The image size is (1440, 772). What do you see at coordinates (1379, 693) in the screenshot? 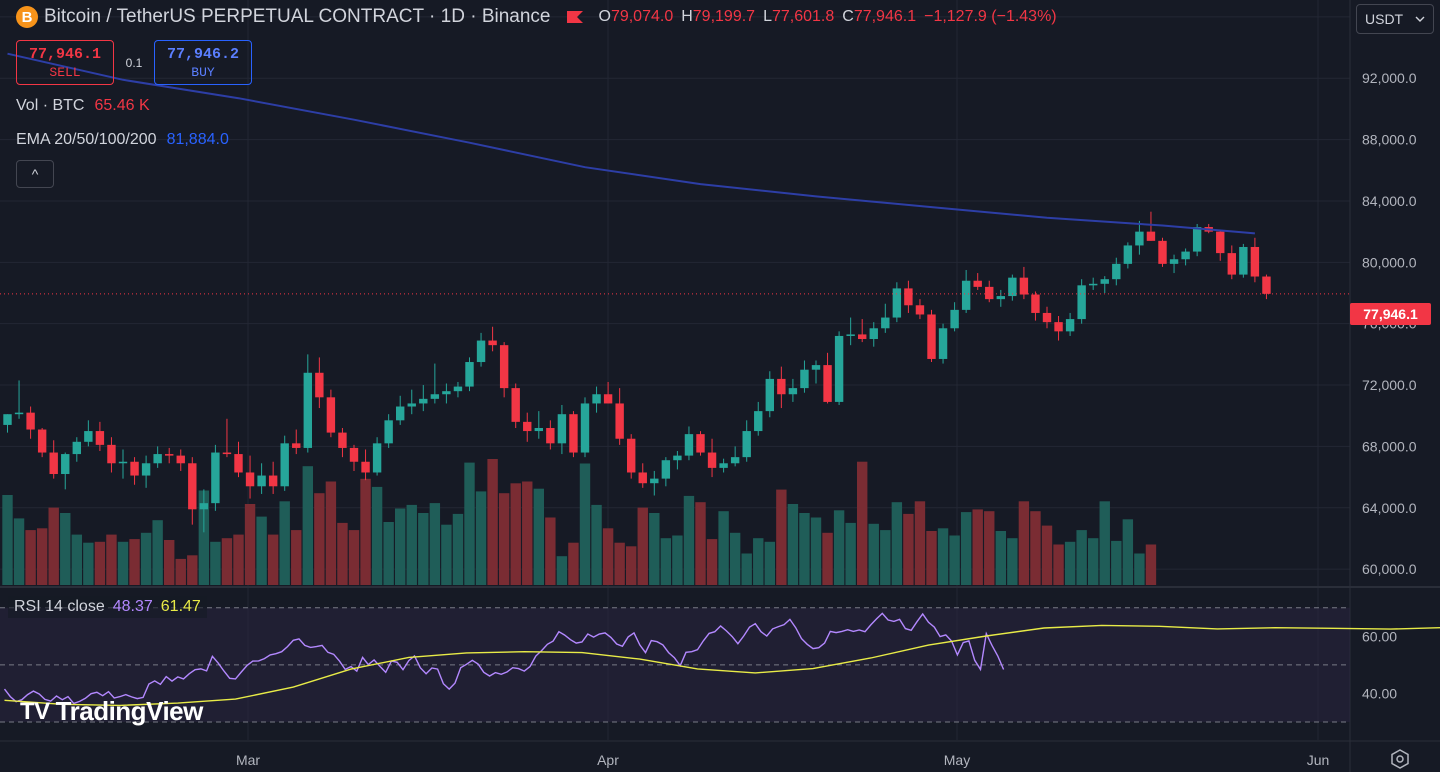
I see `rsi-tick-label: 40.00` at bounding box center [1379, 693].